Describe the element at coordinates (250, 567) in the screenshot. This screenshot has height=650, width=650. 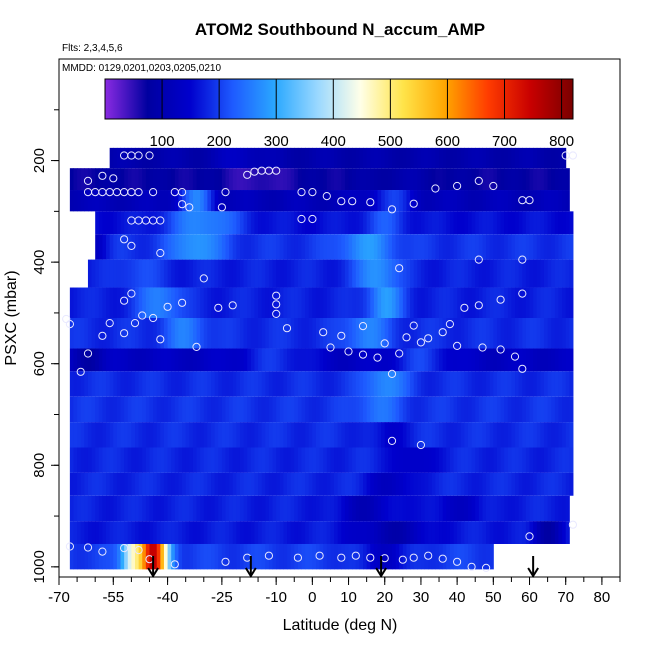
I see `down-arrow-icon` at that location.